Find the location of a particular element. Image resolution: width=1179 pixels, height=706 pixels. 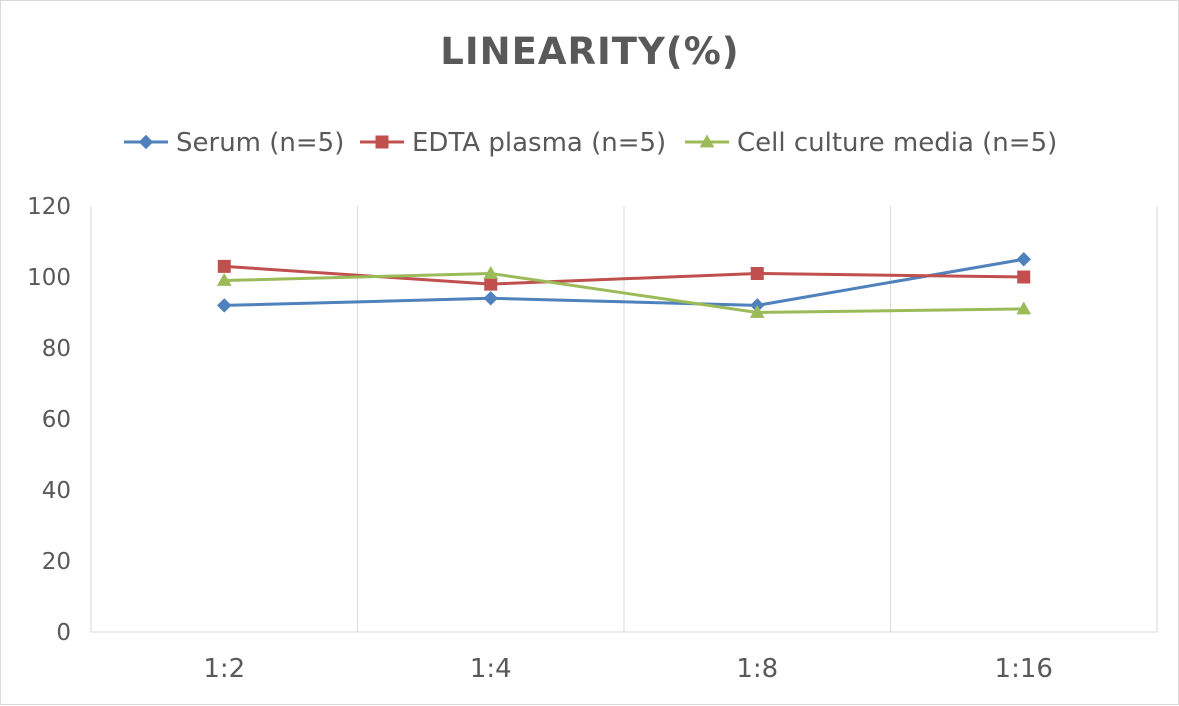

series-line-serum is located at coordinates (624, 282).